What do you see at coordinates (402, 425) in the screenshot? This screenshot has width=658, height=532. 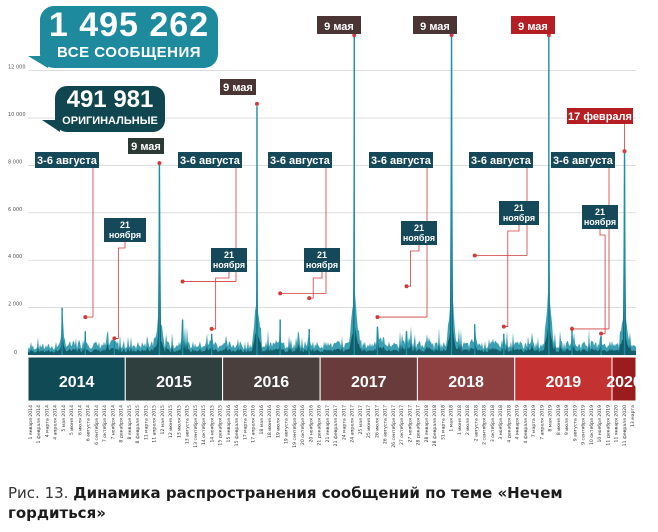 I see `x-tick-label: 27 октября 2017` at bounding box center [402, 425].